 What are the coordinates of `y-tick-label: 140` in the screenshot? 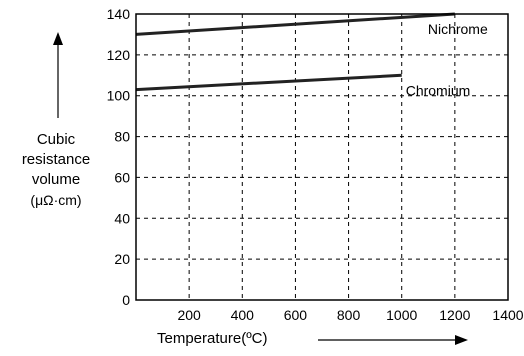 It's located at (119, 14).